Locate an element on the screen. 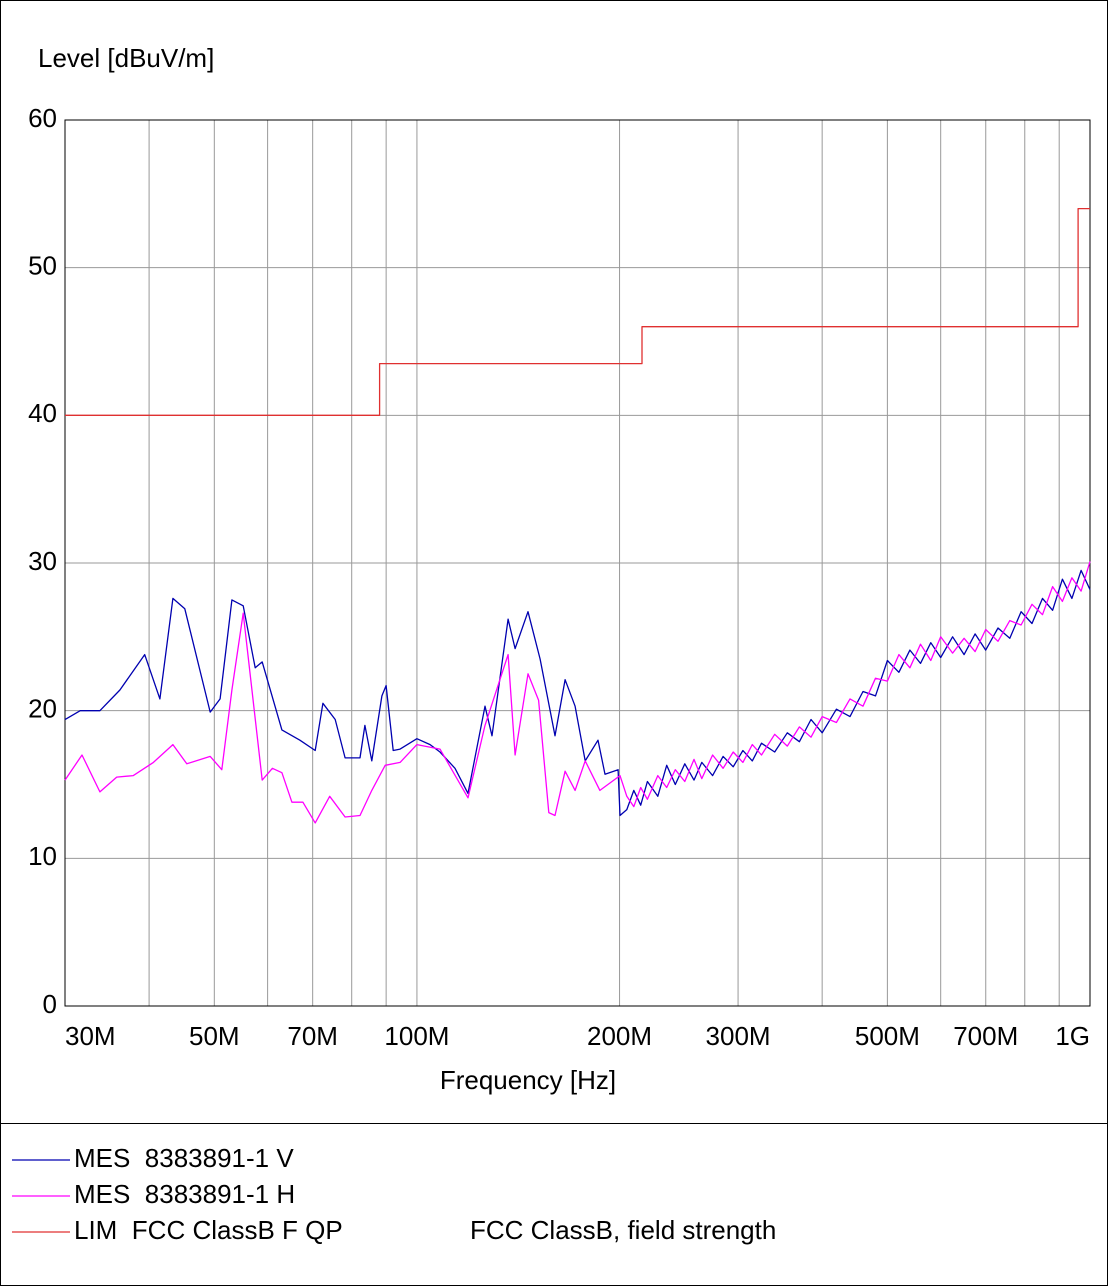 This screenshot has height=1286, width=1108. x-tick-label: 300M is located at coordinates (738, 1036).